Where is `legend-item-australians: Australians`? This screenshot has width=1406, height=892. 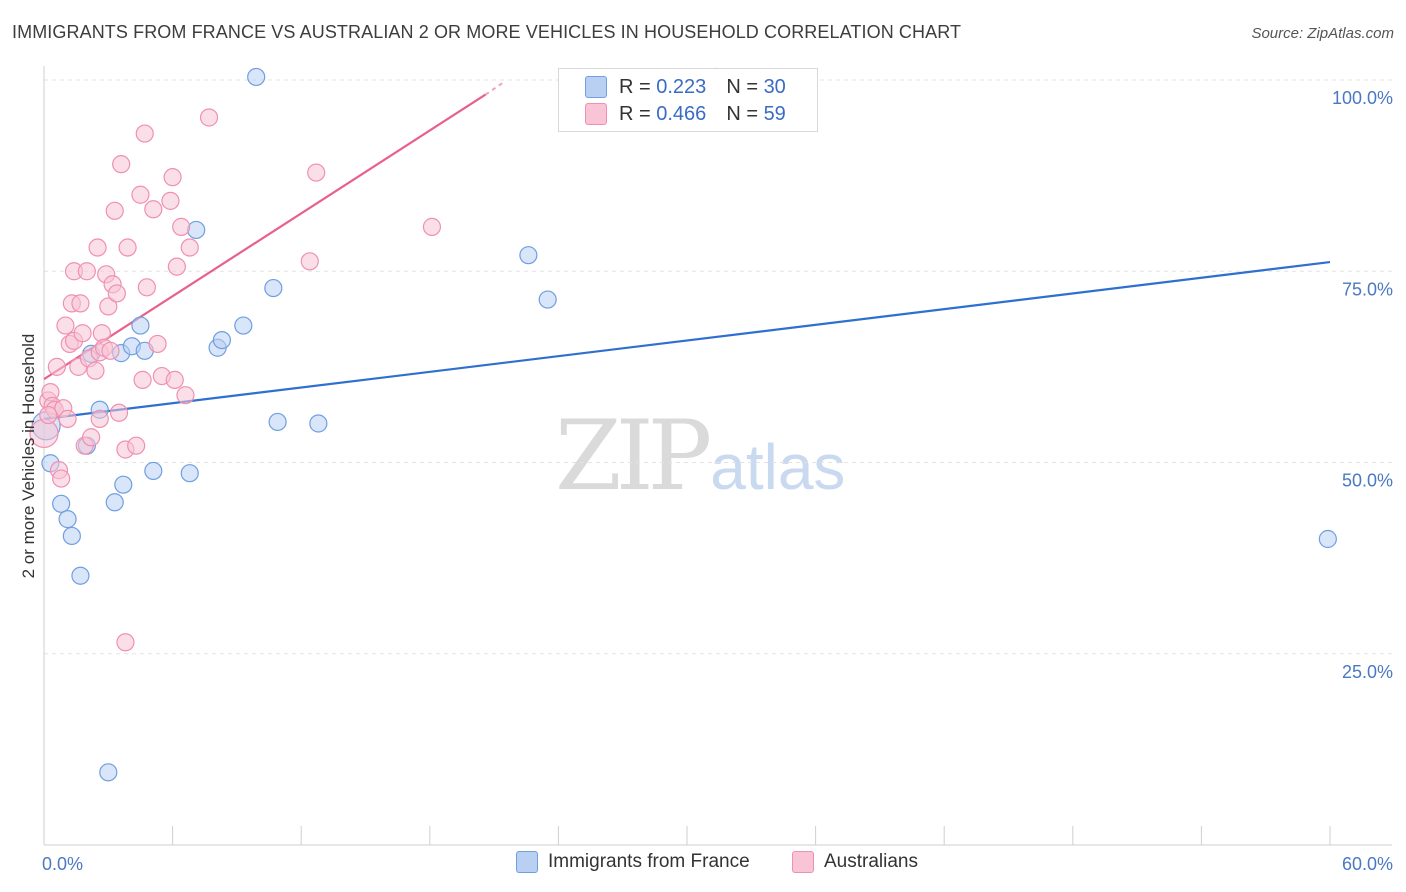
legend-item-australians: Australians is located at coordinates (855, 862).